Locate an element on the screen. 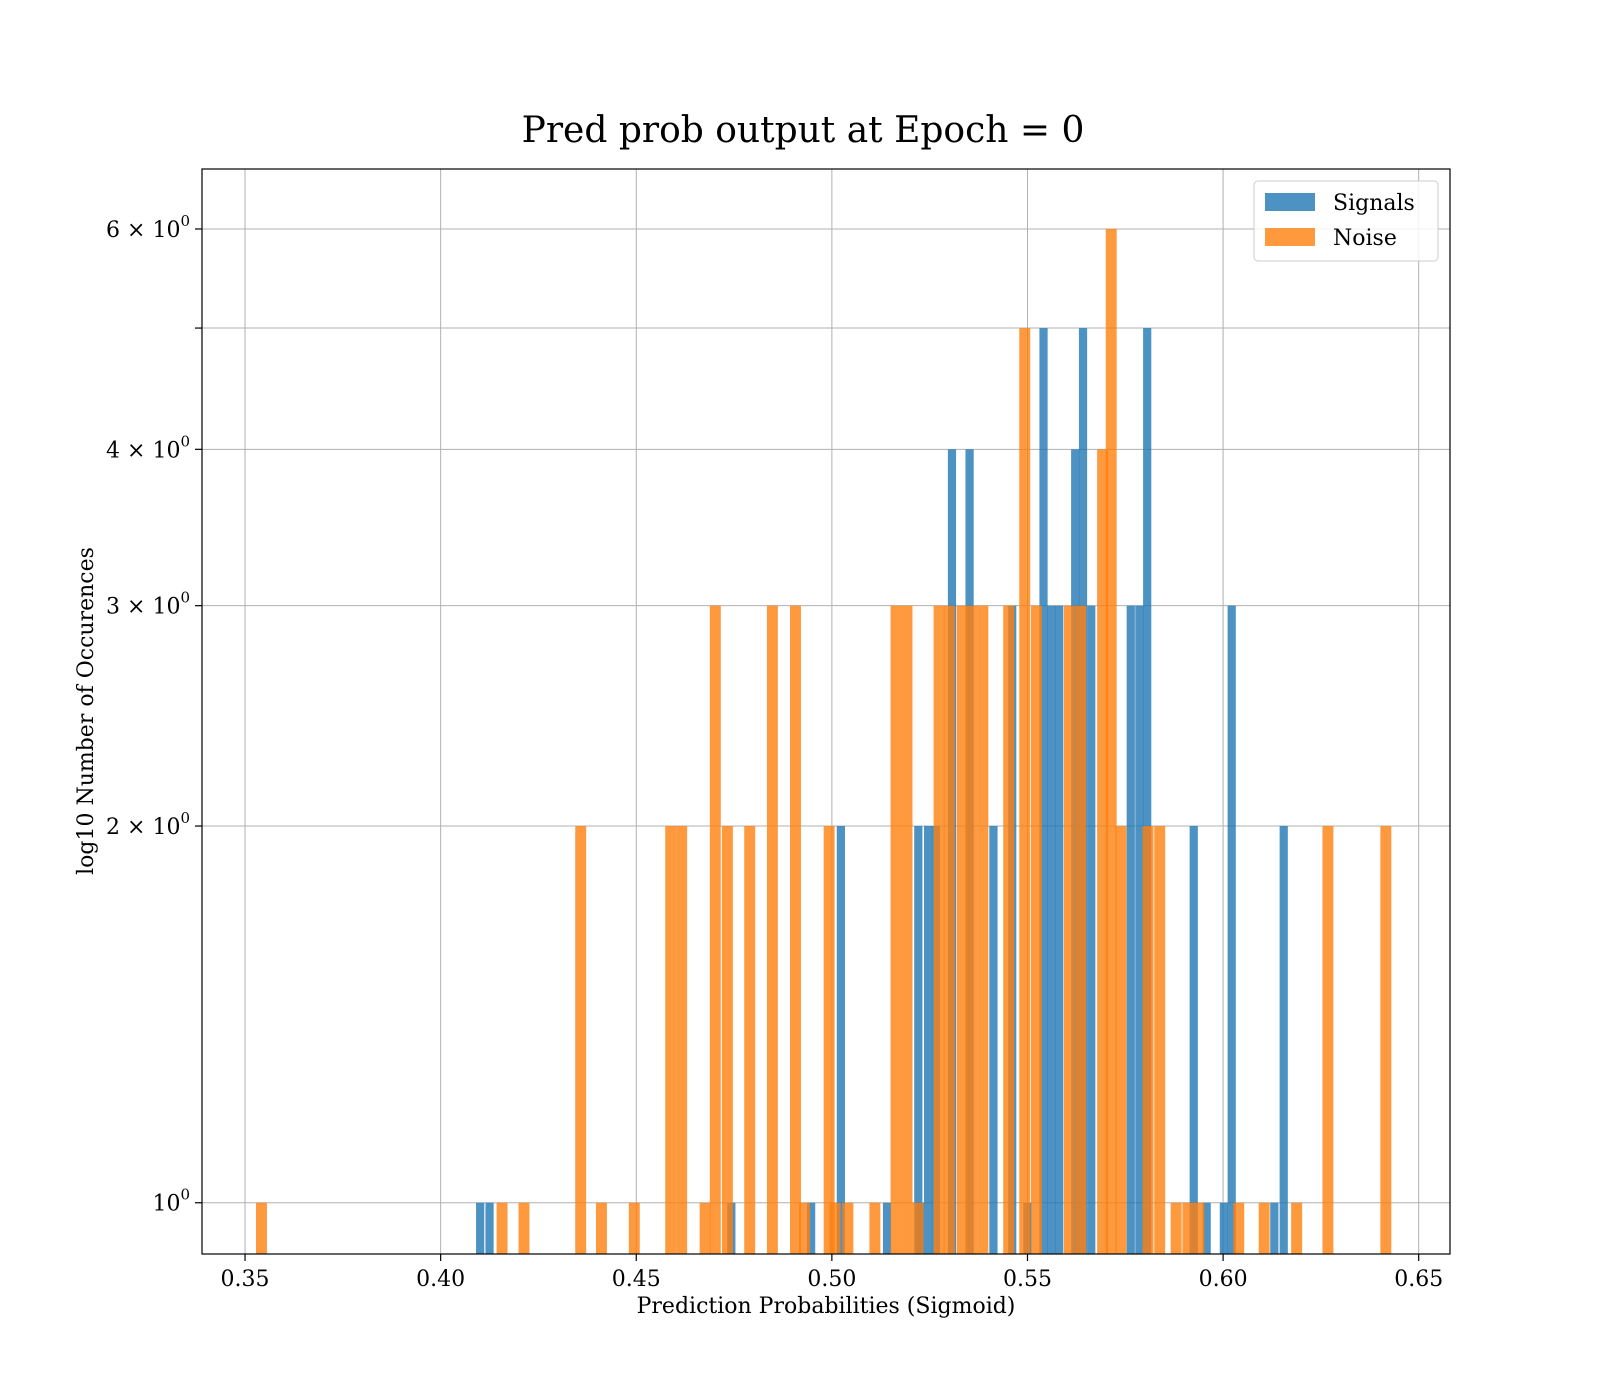 Image resolution: width=1600 pixels, height=1400 pixels. y-axis-label: log10 Number of Occurences is located at coordinates (86, 711).